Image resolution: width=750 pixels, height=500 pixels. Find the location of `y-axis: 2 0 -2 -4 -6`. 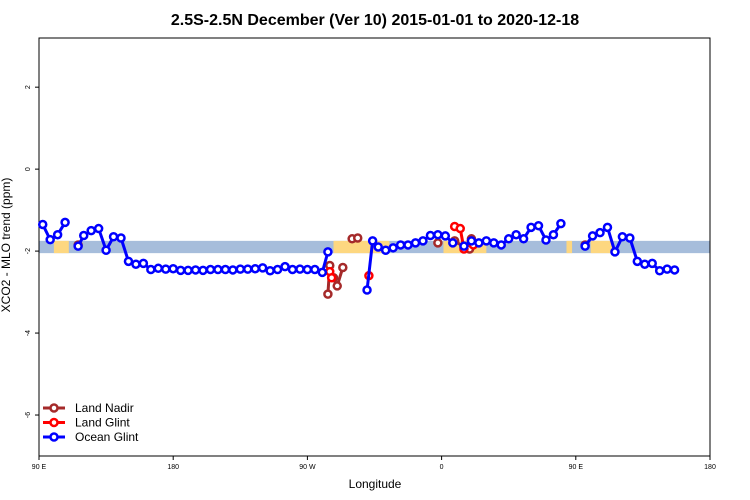

y-axis: 2 0 -2 -4 -6 is located at coordinates (32, 251).